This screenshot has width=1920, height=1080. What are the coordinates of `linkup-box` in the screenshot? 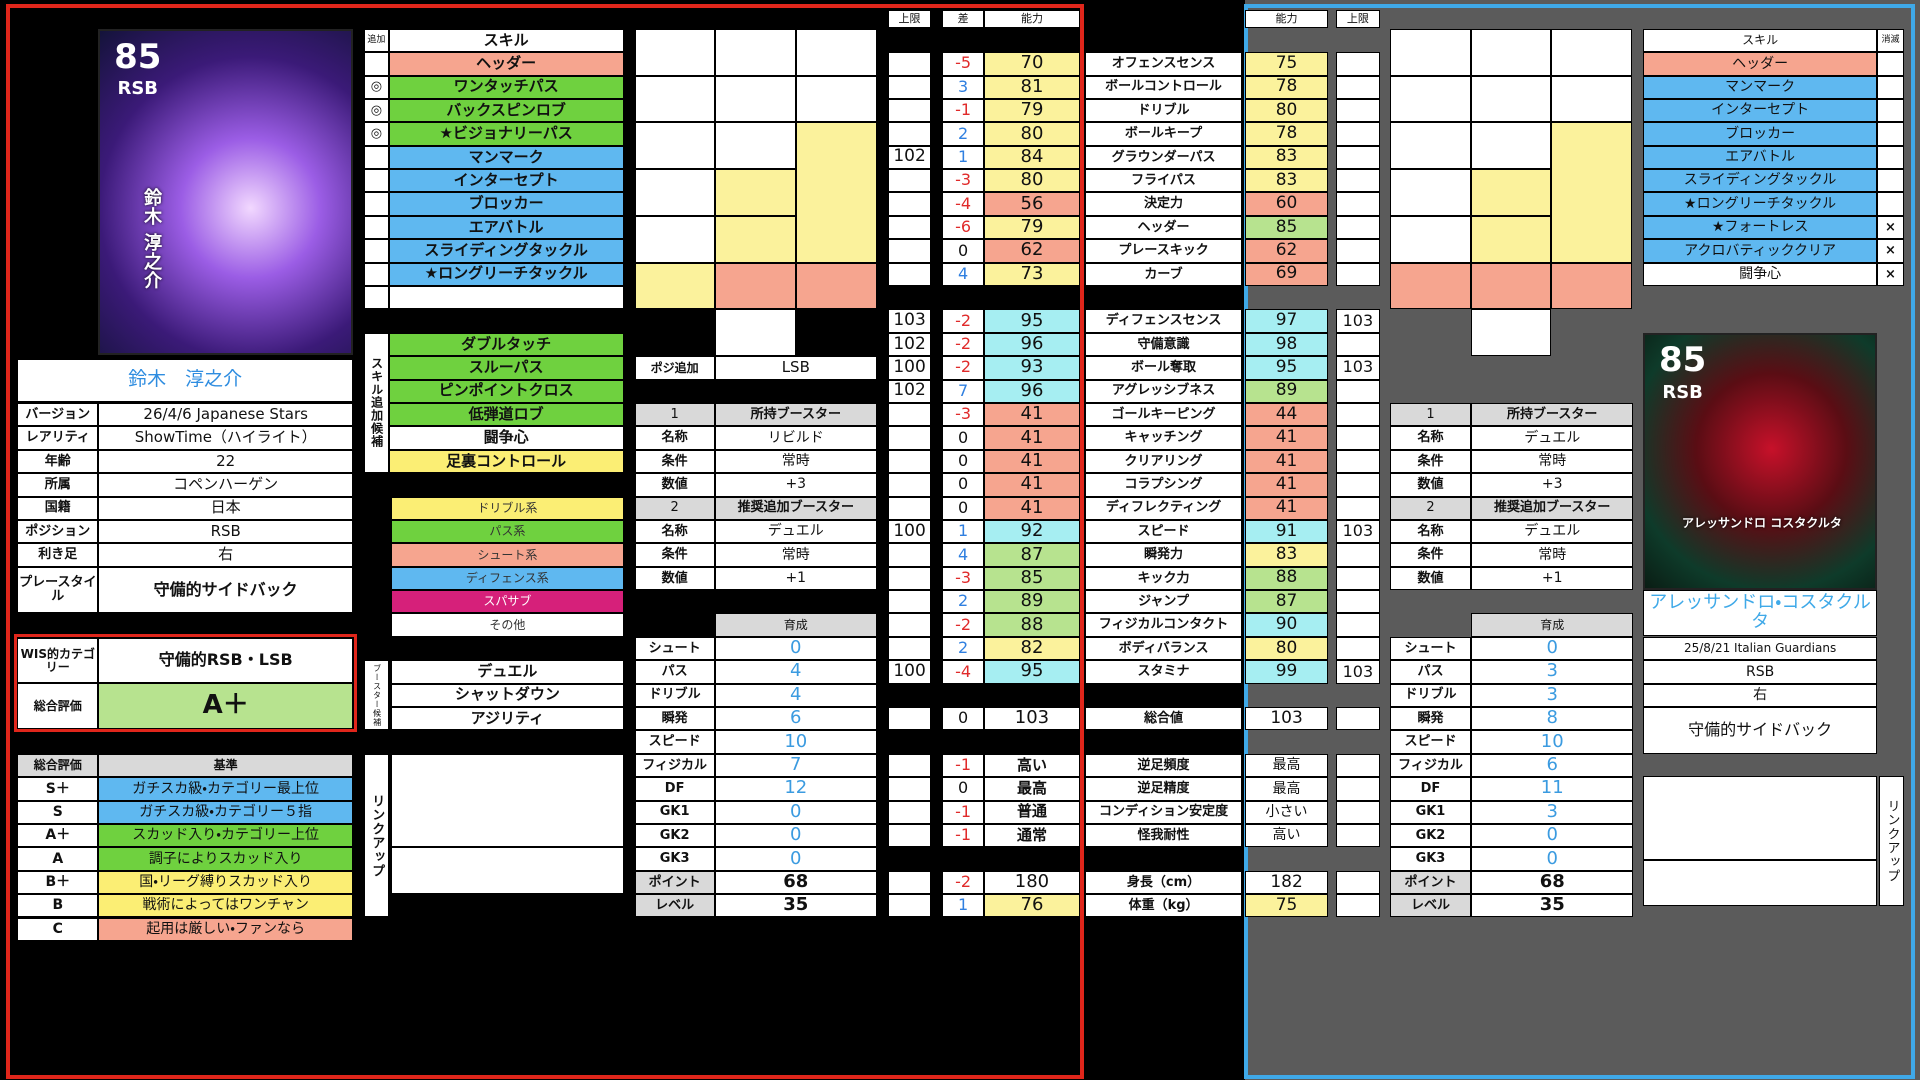 It's located at (507, 800).